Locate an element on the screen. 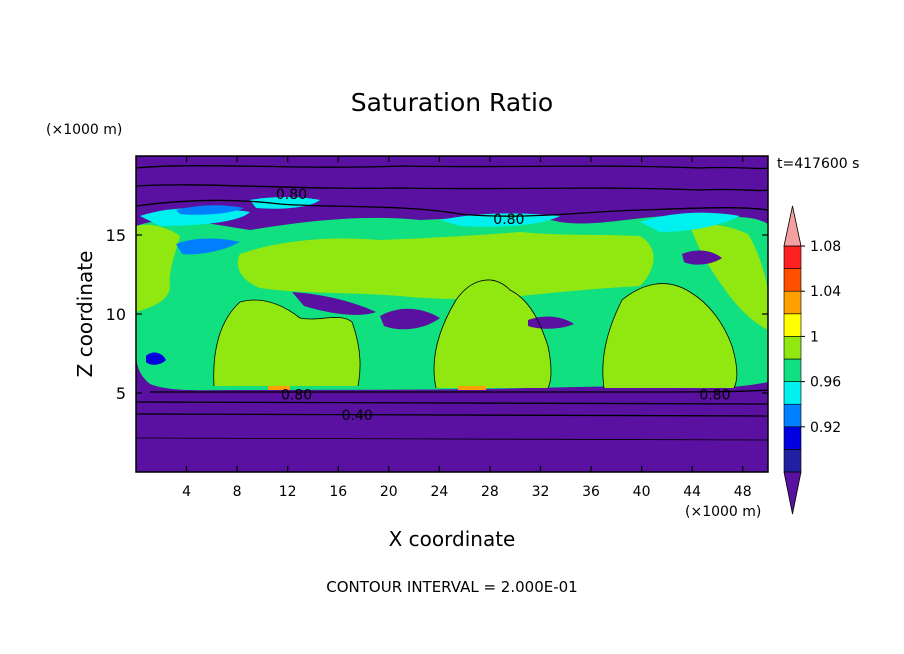 The image size is (904, 654). x-tick-label: 32 is located at coordinates (541, 492).